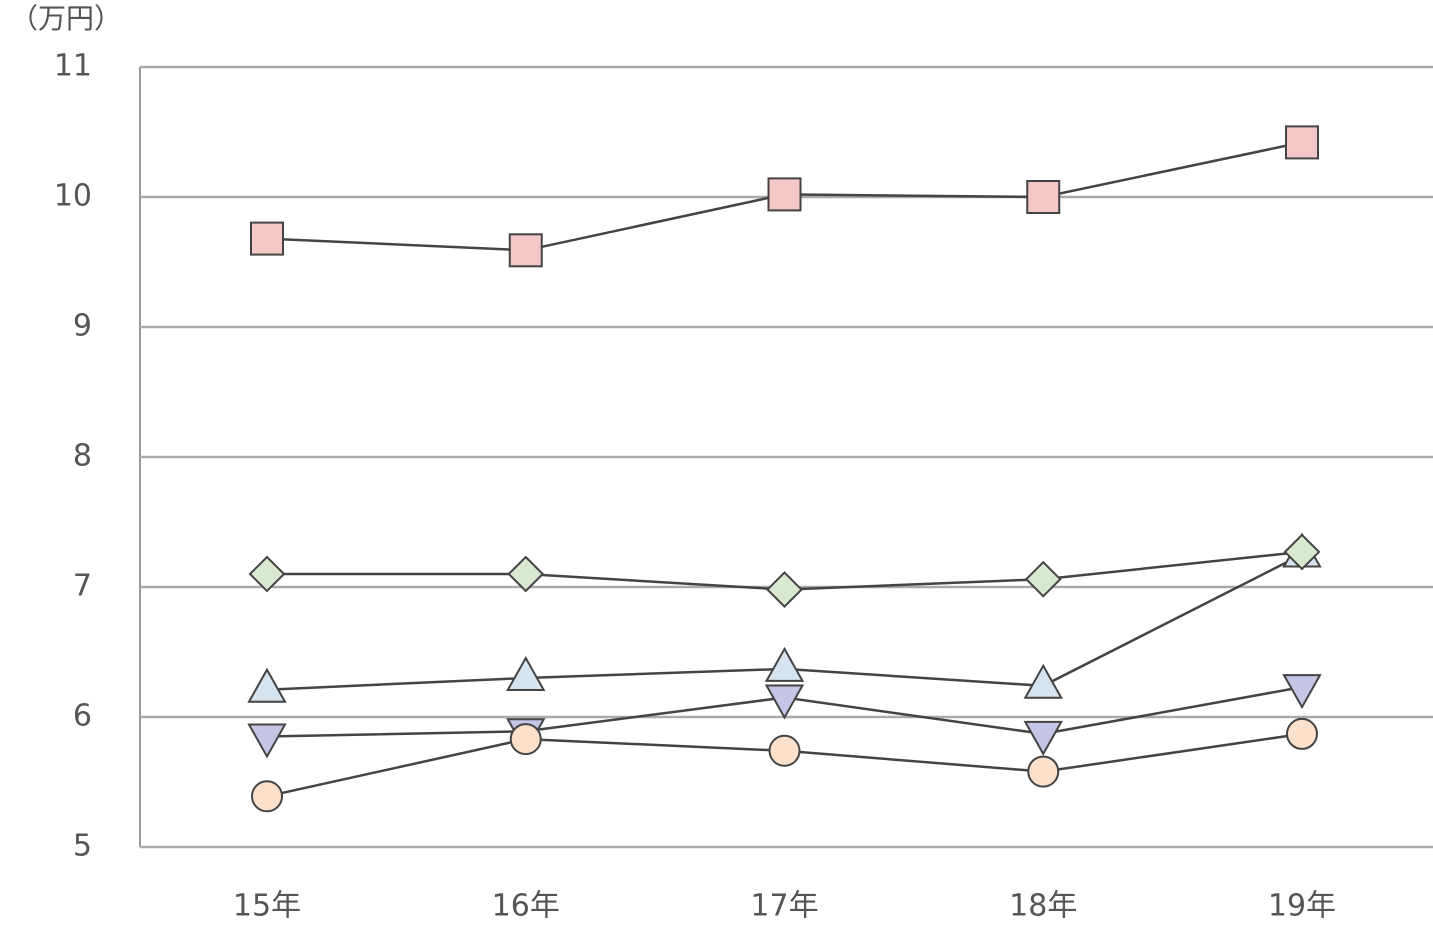 This screenshot has width=1433, height=933. Describe the element at coordinates (66, 18) in the screenshot. I see `y-unit-label: （万円）` at that location.